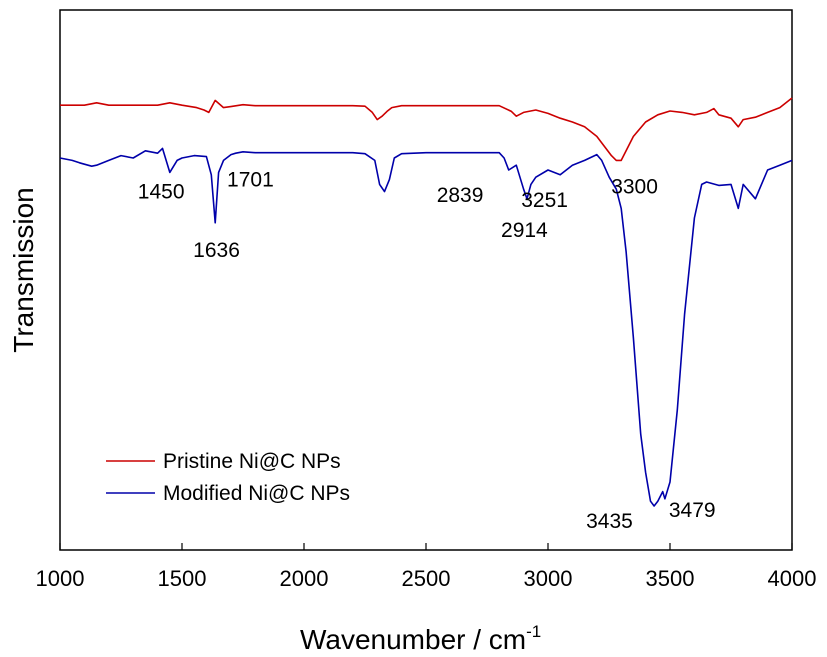 Image resolution: width=827 pixels, height=657 pixels. Describe the element at coordinates (250, 180) in the screenshot. I see `peak-label-1: 1701` at that location.